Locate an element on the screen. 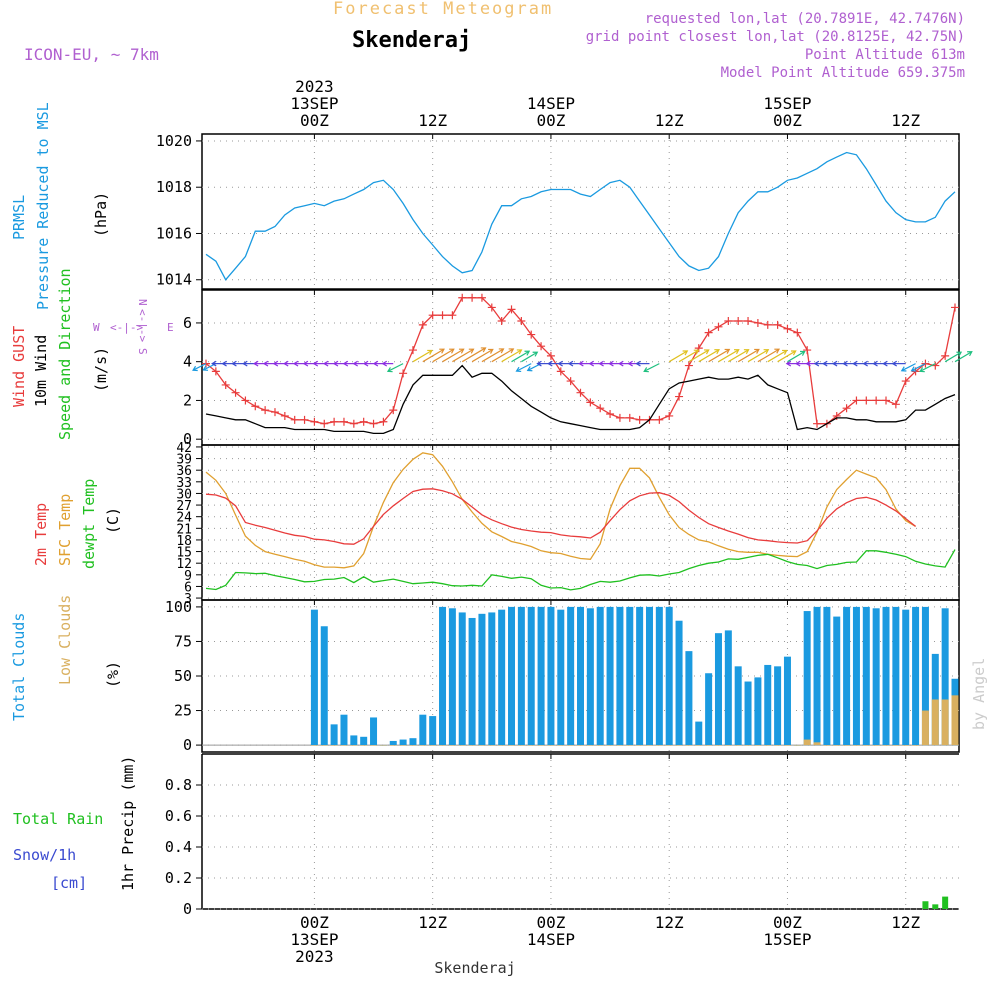  y-tick-label: 1016 is located at coordinates (174, 233).